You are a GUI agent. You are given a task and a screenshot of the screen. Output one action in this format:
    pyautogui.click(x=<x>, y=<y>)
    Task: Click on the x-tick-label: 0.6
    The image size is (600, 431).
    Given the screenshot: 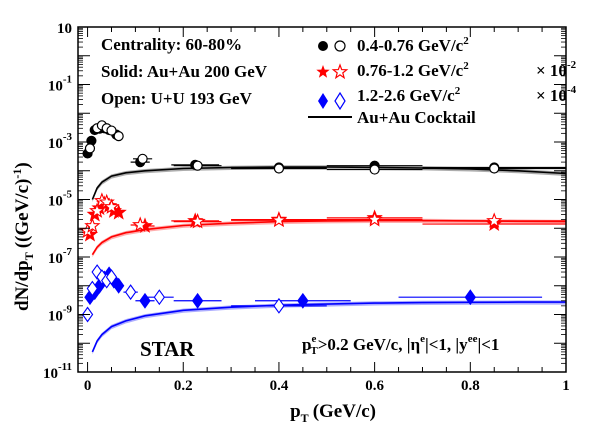 What is the action you would take?
    pyautogui.click(x=374, y=386)
    